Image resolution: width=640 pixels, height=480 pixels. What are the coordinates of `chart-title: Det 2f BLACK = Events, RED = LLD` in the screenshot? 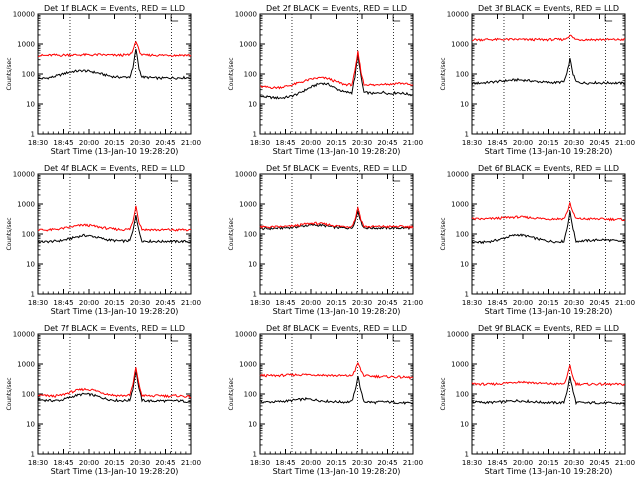 It's located at (336, 8).